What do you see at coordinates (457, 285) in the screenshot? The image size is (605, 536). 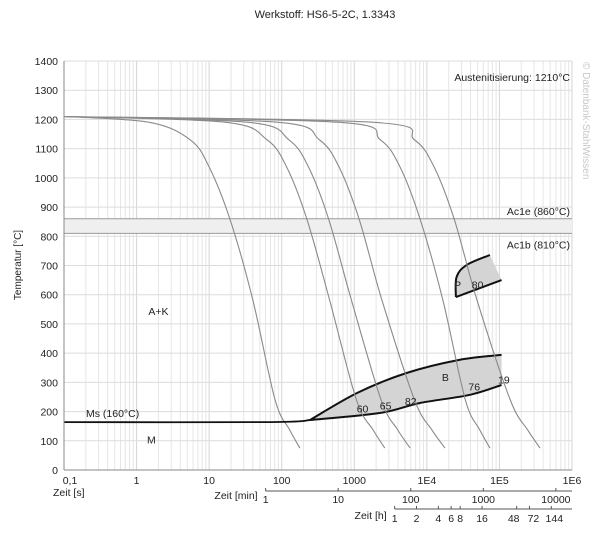 I see `phase-label: P` at bounding box center [457, 285].